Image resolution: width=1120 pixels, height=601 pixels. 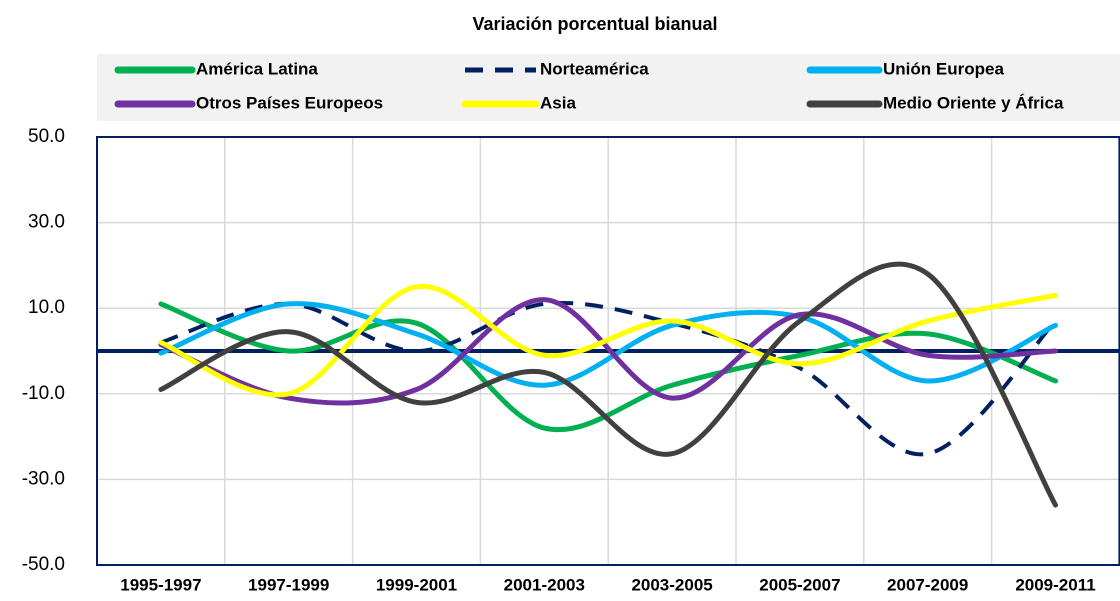 What do you see at coordinates (288, 584) in the screenshot?
I see `x-tick-label: 1997-1999` at bounding box center [288, 584].